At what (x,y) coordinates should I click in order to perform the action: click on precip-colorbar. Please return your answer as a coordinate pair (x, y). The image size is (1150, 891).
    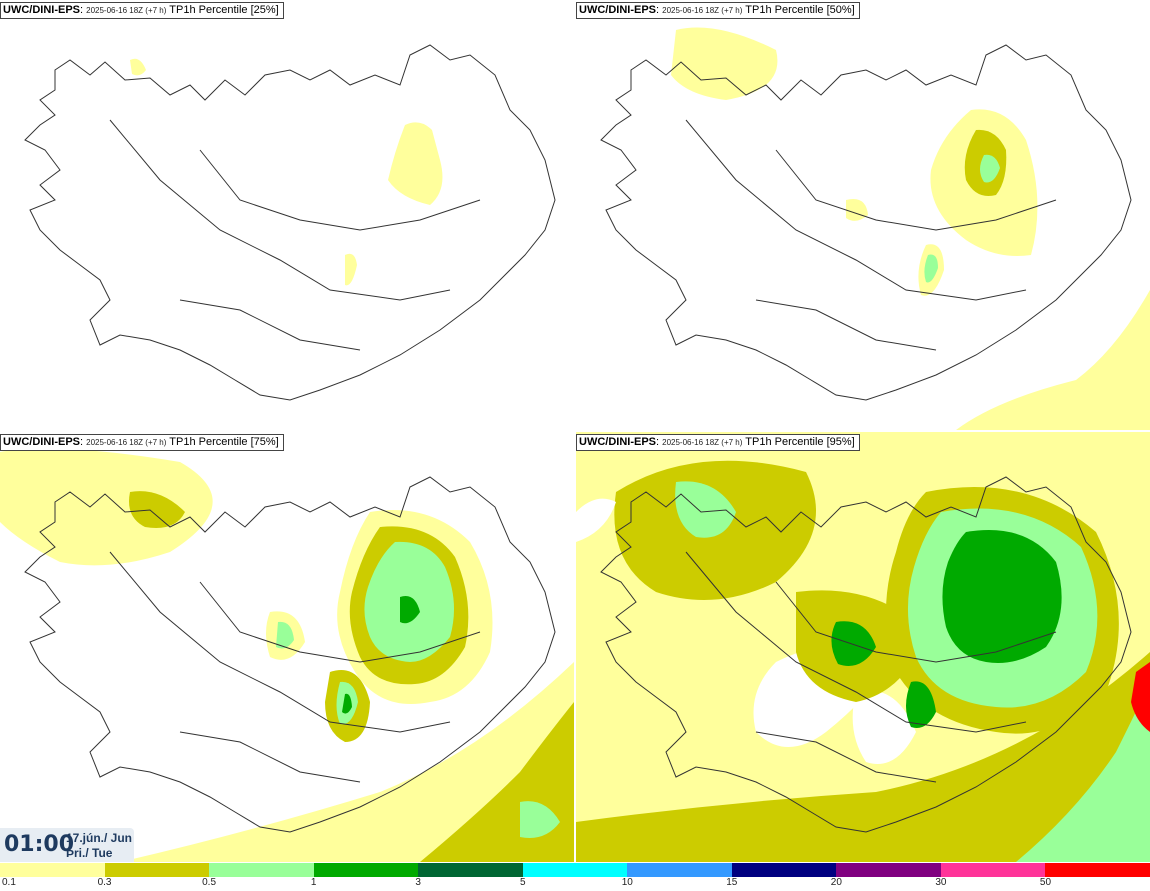
    Looking at the image, I should click on (575, 870).